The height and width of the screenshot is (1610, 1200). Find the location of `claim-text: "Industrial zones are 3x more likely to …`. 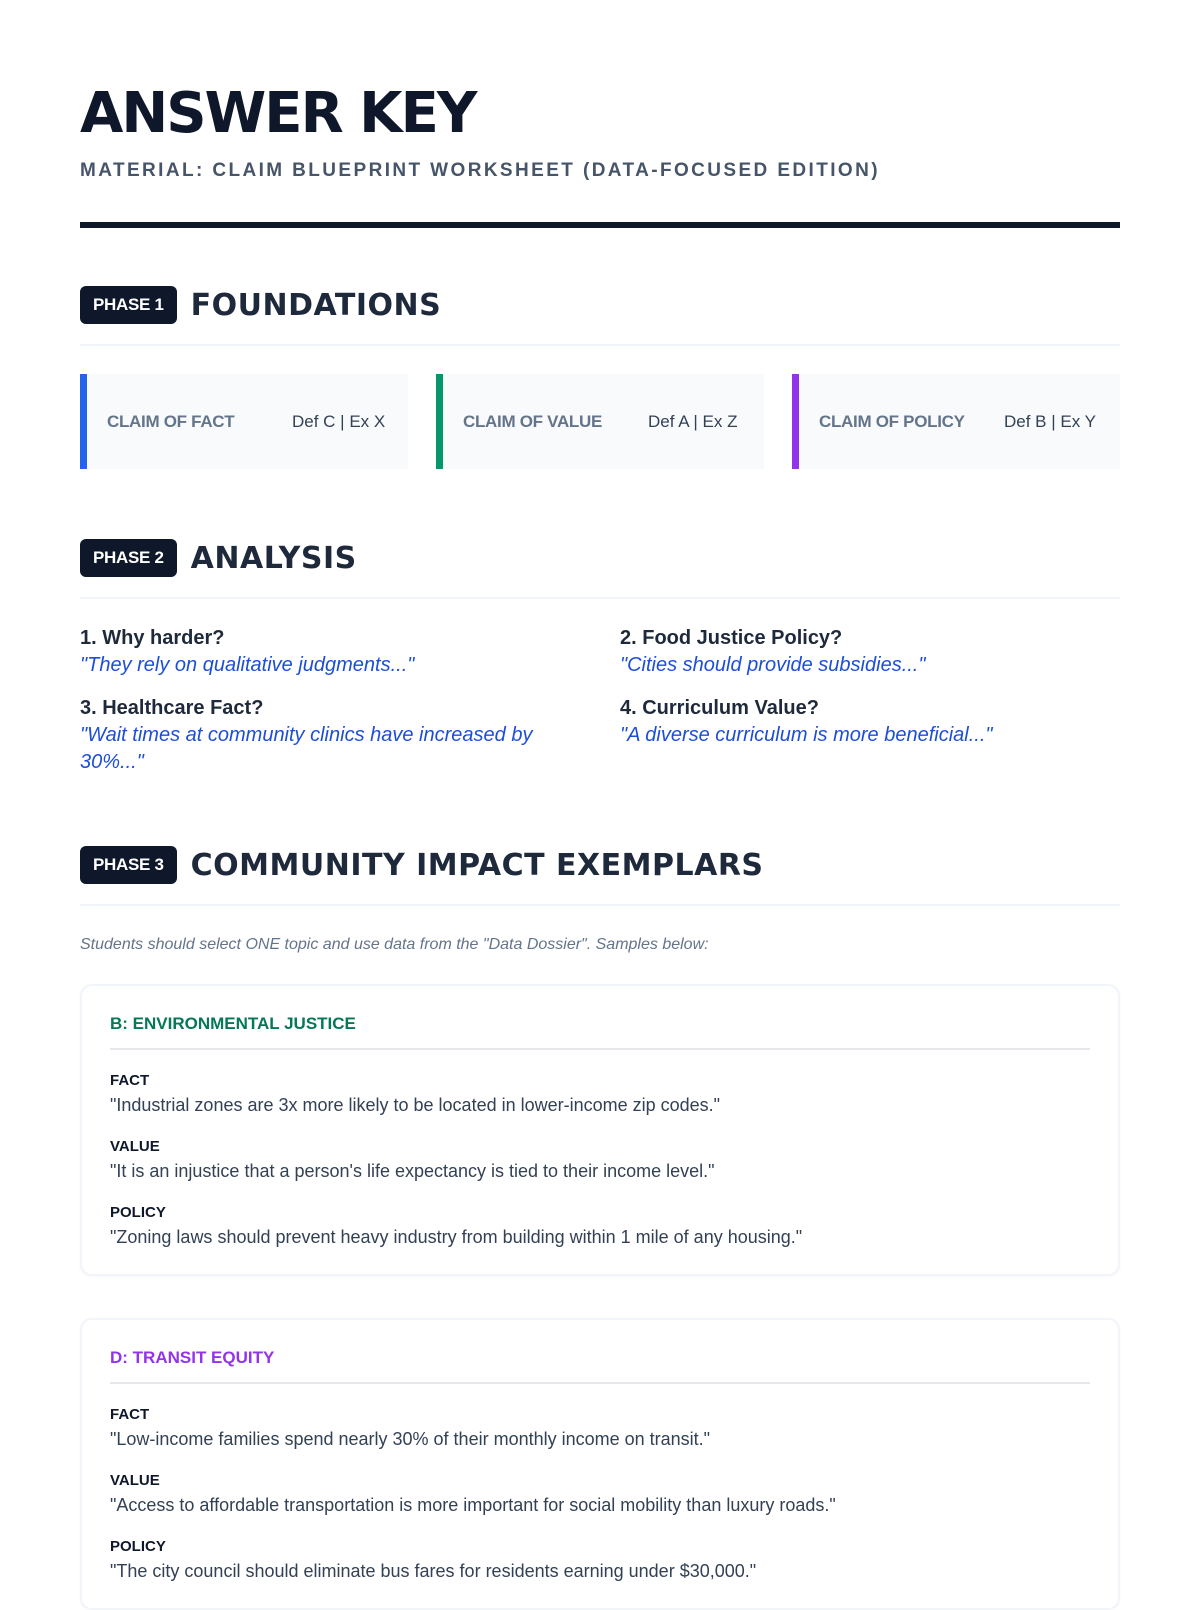

claim-text: "Industrial zones are 3x more likely to … is located at coordinates (415, 1105).